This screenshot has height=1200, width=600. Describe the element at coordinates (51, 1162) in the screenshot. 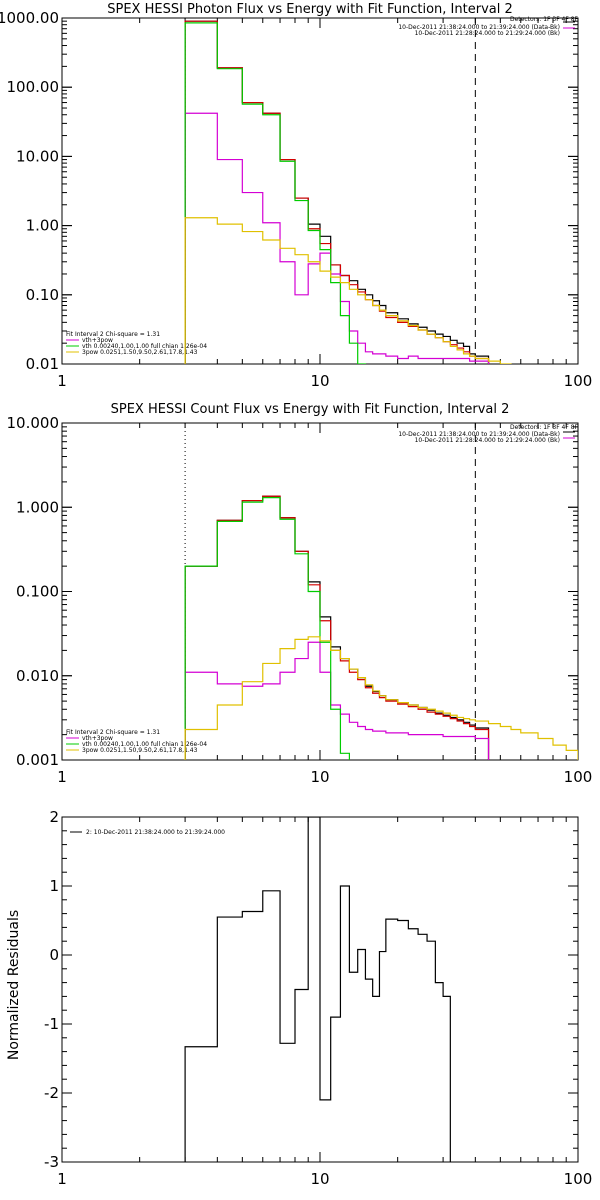

I see `y-tick-label: -3` at that location.